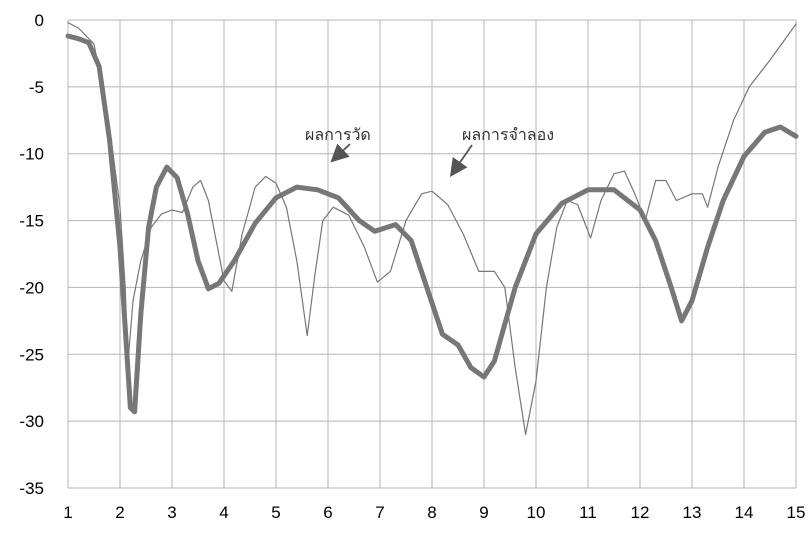  Describe the element at coordinates (483, 512) in the screenshot. I see `x-tick-label: 9` at that location.